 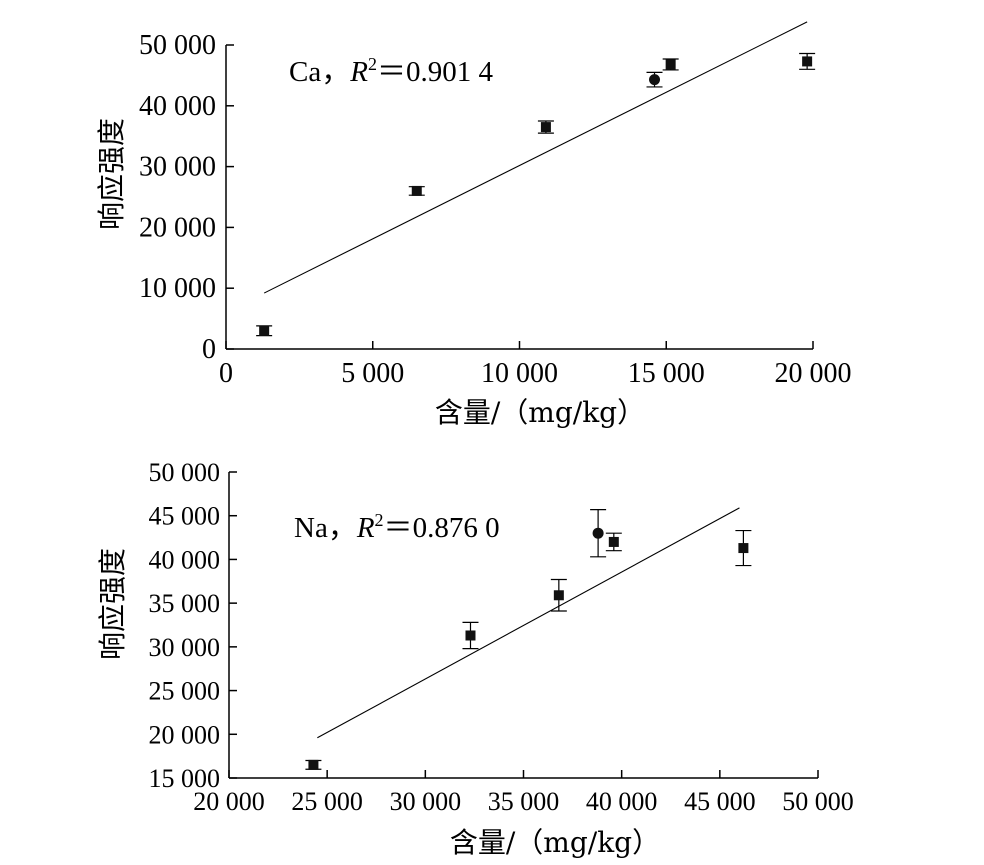 I want to click on ca-annotation-value: 0.901 4, so click(x=450, y=72).